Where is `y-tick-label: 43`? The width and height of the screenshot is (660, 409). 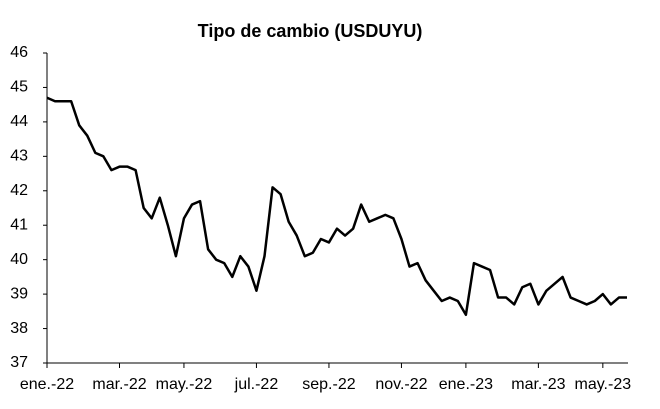
y-tick-label: 43 is located at coordinates (19, 156).